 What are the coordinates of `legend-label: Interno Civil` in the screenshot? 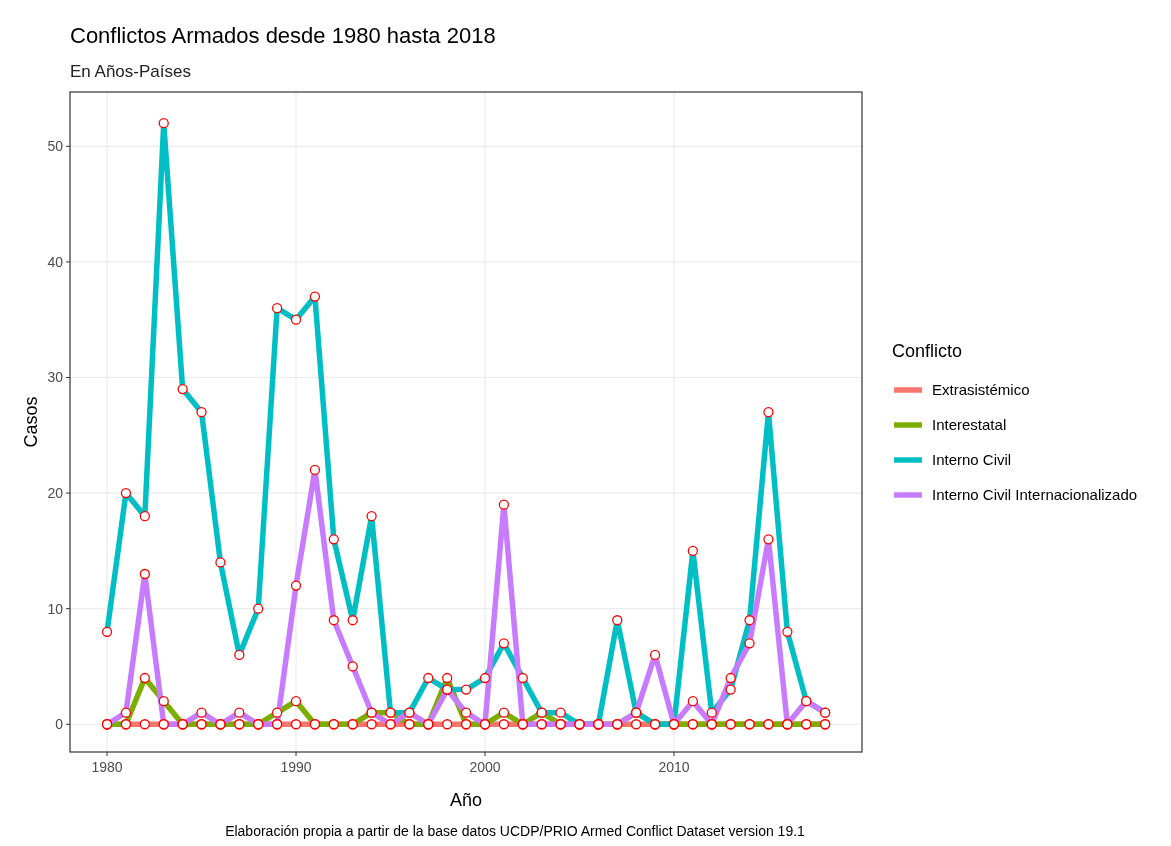 It's located at (972, 460).